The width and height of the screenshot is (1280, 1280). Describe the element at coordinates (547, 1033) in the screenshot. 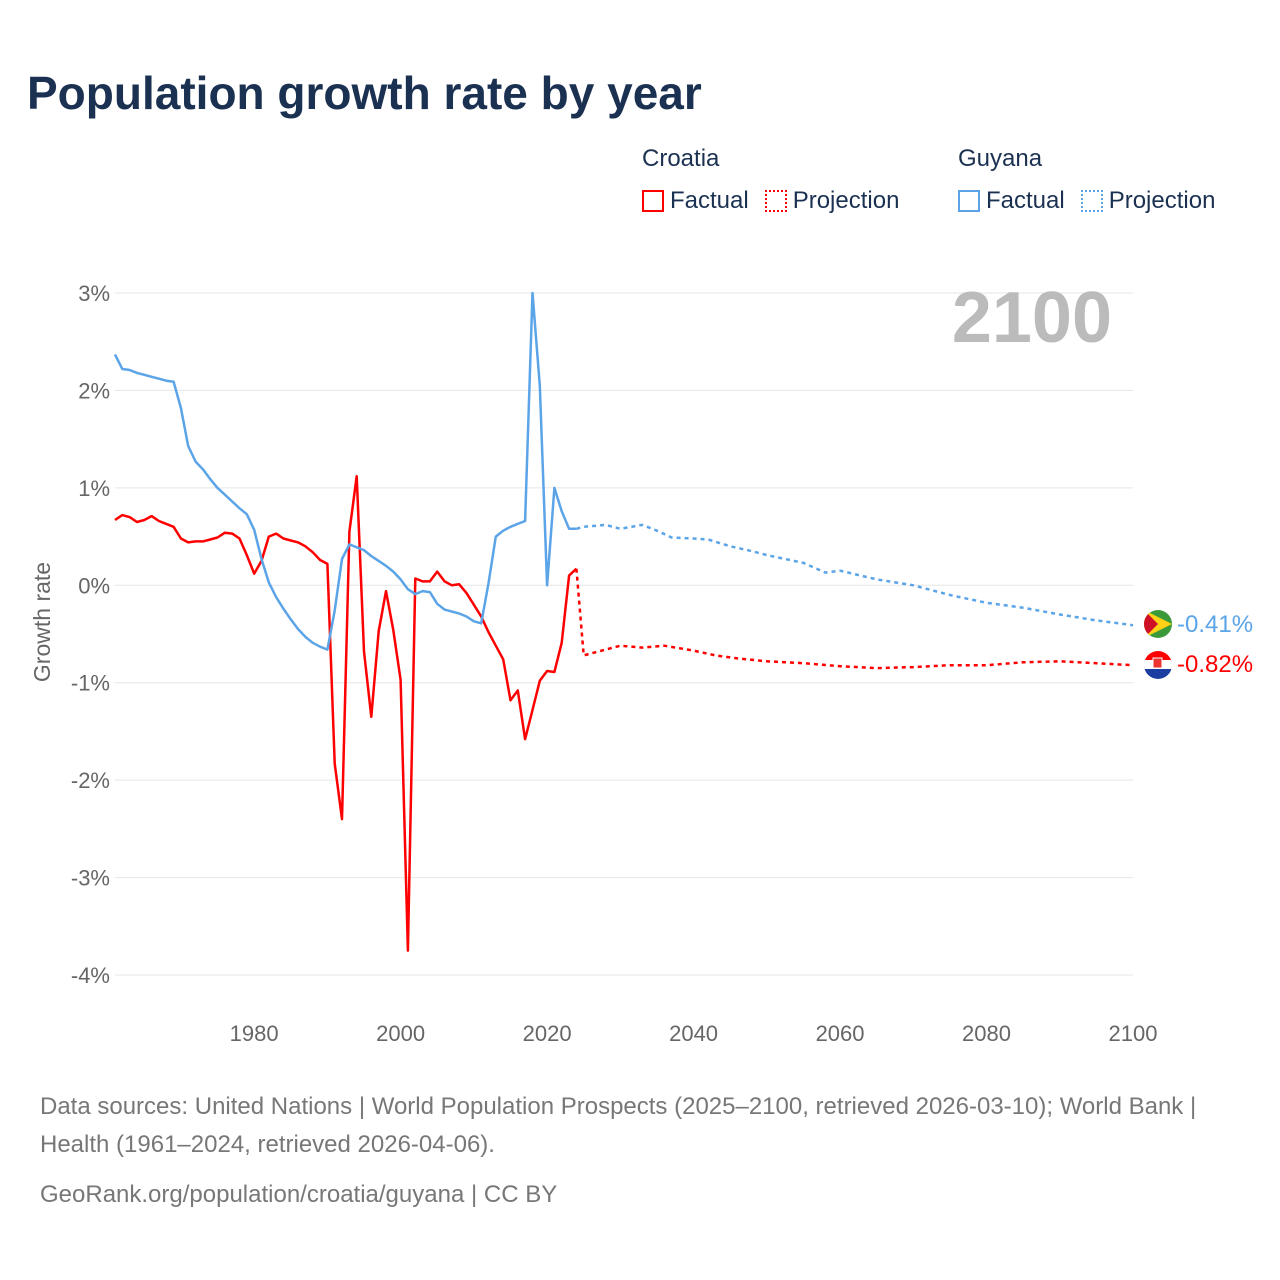

I see `x-tick-label: 2020` at that location.